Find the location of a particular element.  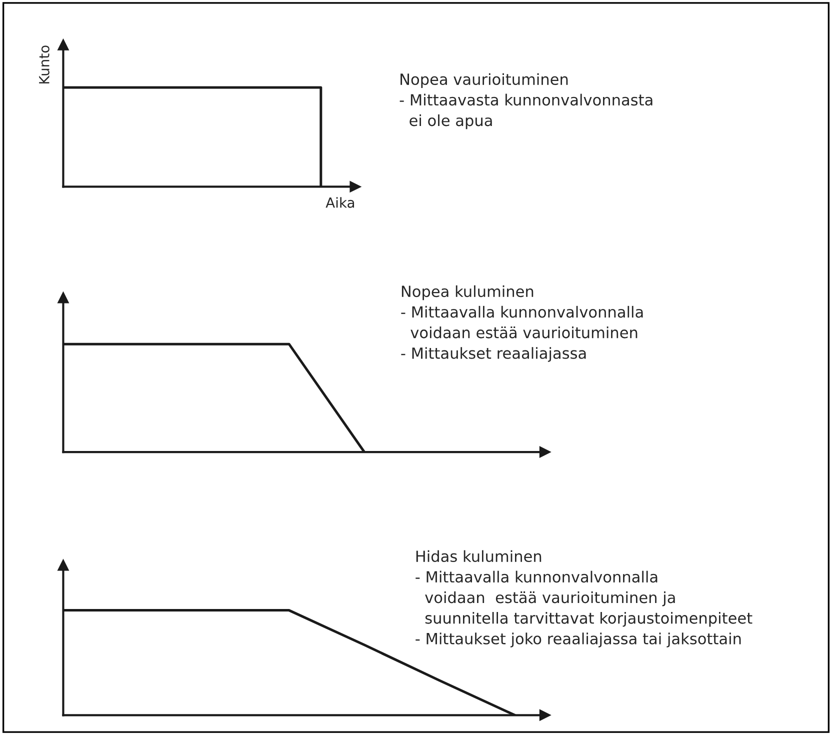

annotation: Nopea kuluminen - Mittaavalla kunnonvalvonnalla voidaan estää vaurioituminen - Mittaukset reaaliajassa is located at coordinates (522, 323).